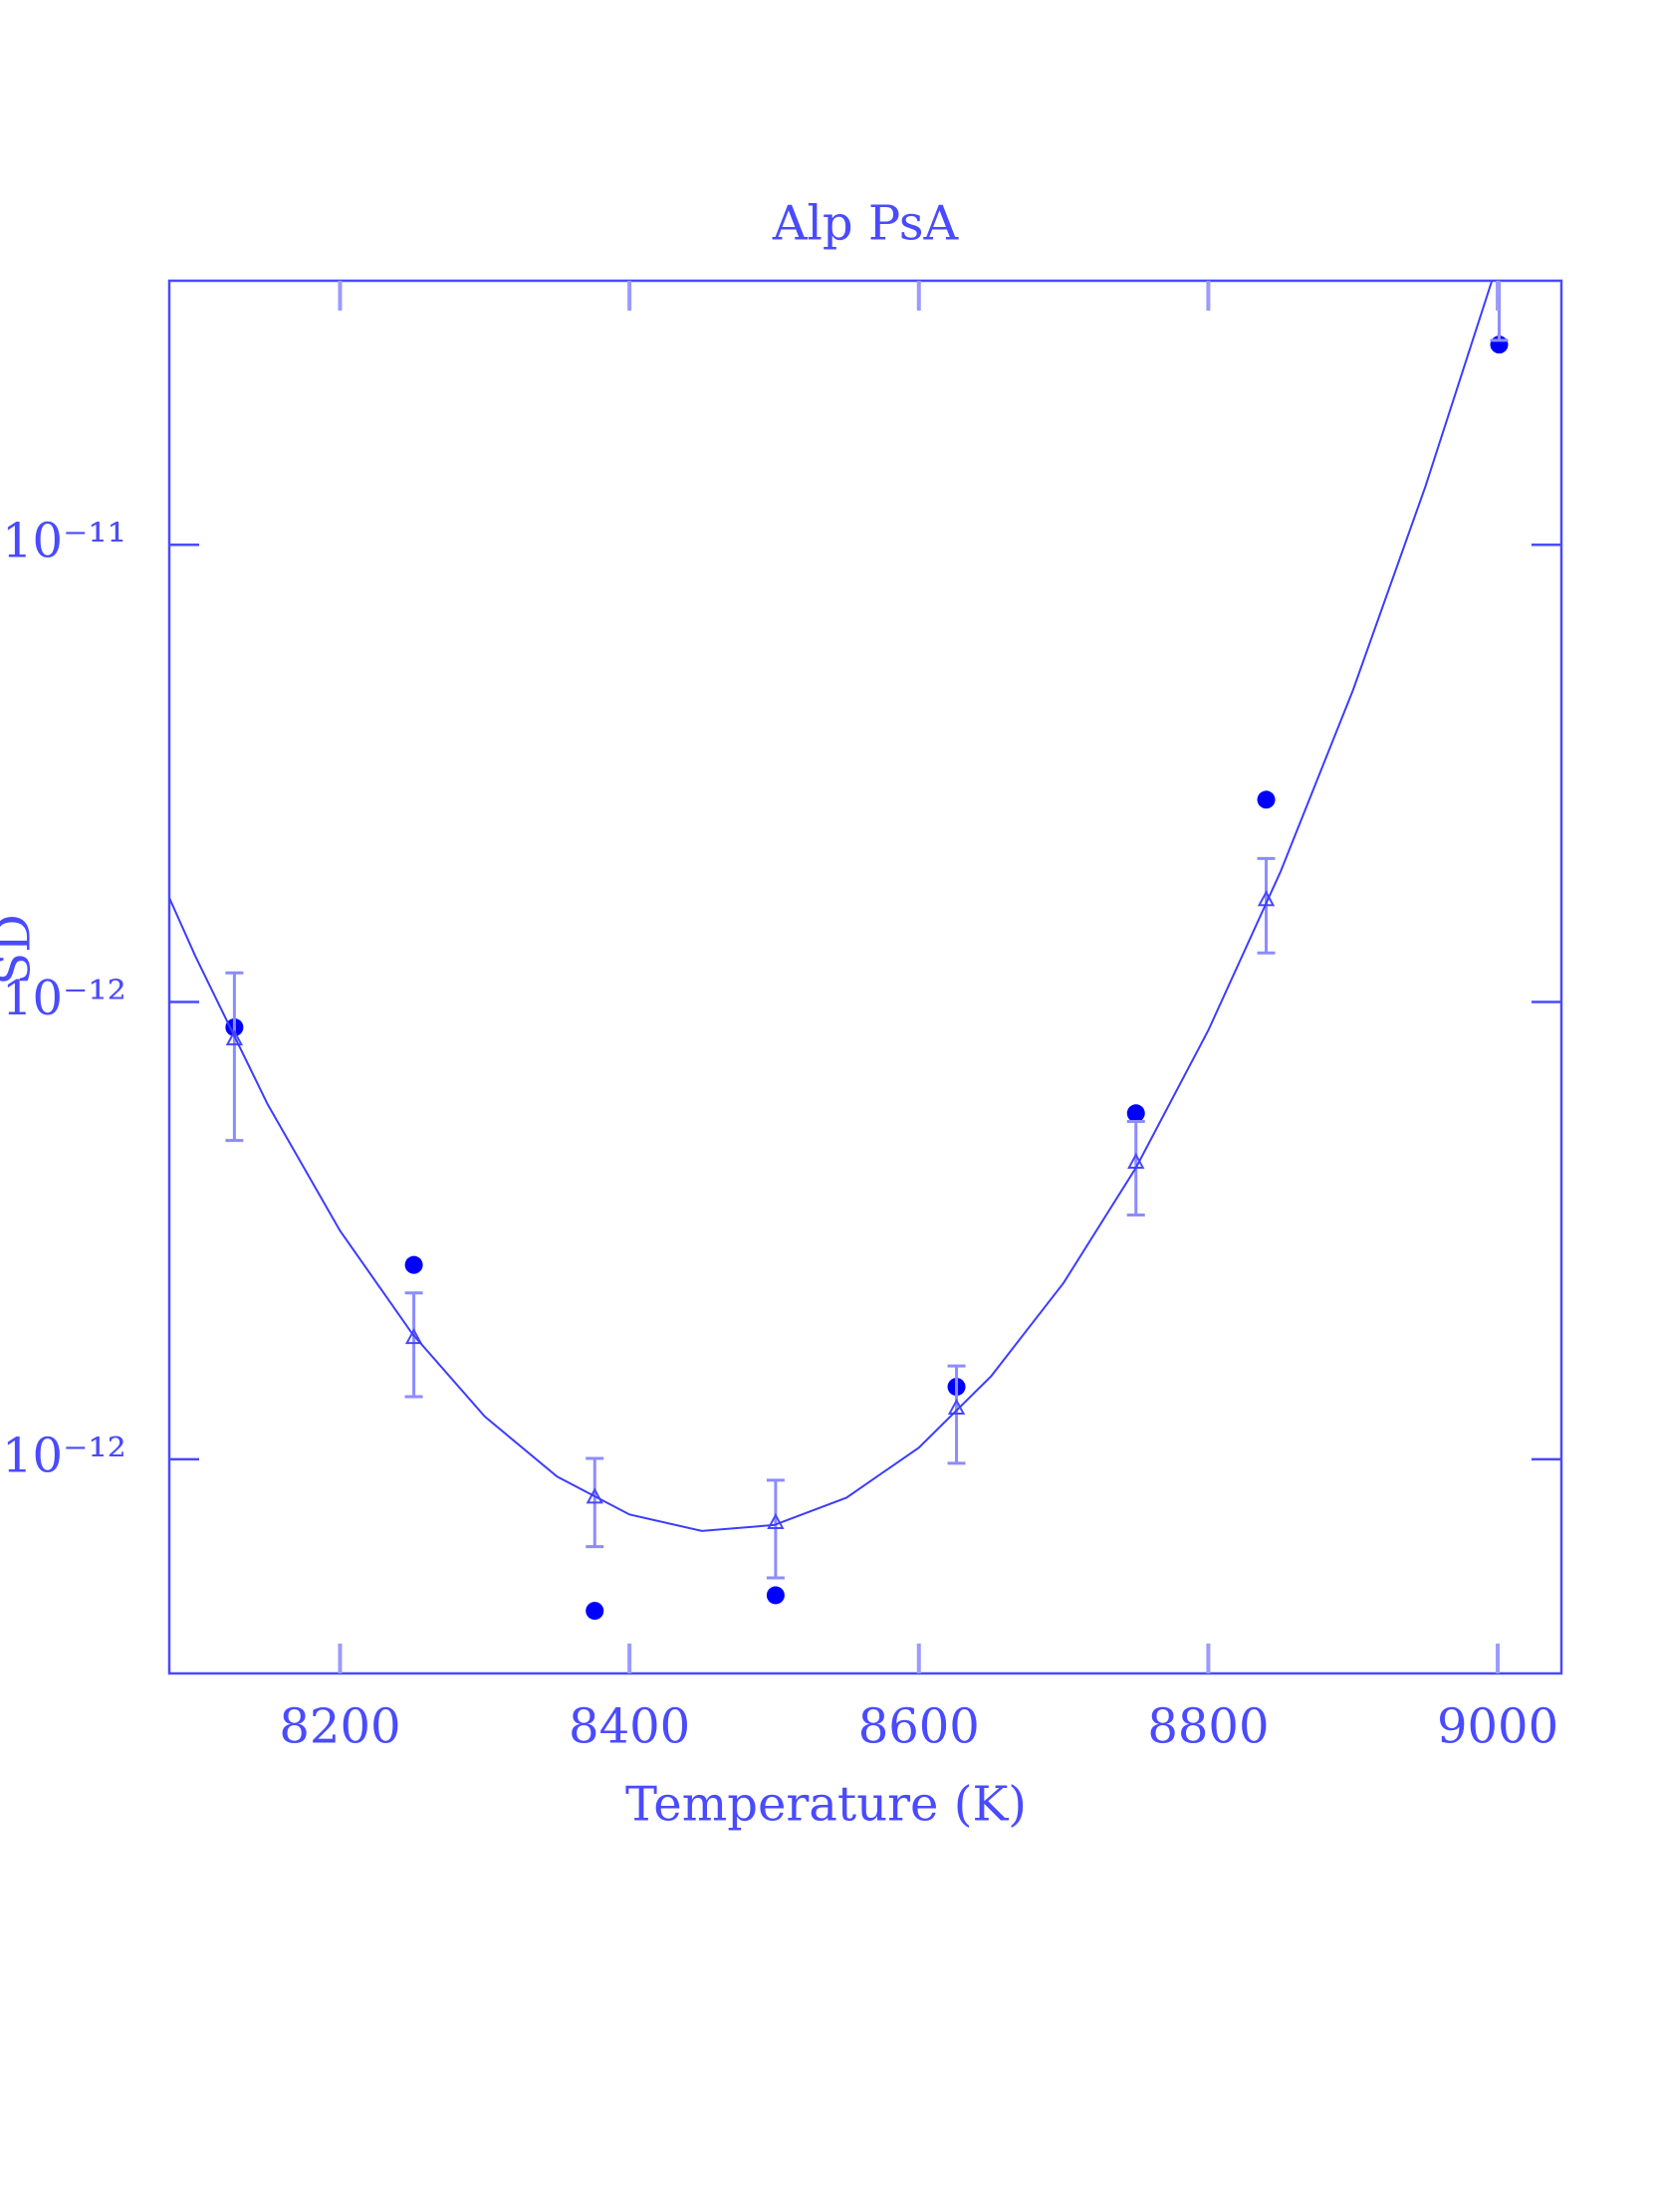 The image size is (1654, 2212). Describe the element at coordinates (1498, 1727) in the screenshot. I see `x-tick-label: 9000` at that location.